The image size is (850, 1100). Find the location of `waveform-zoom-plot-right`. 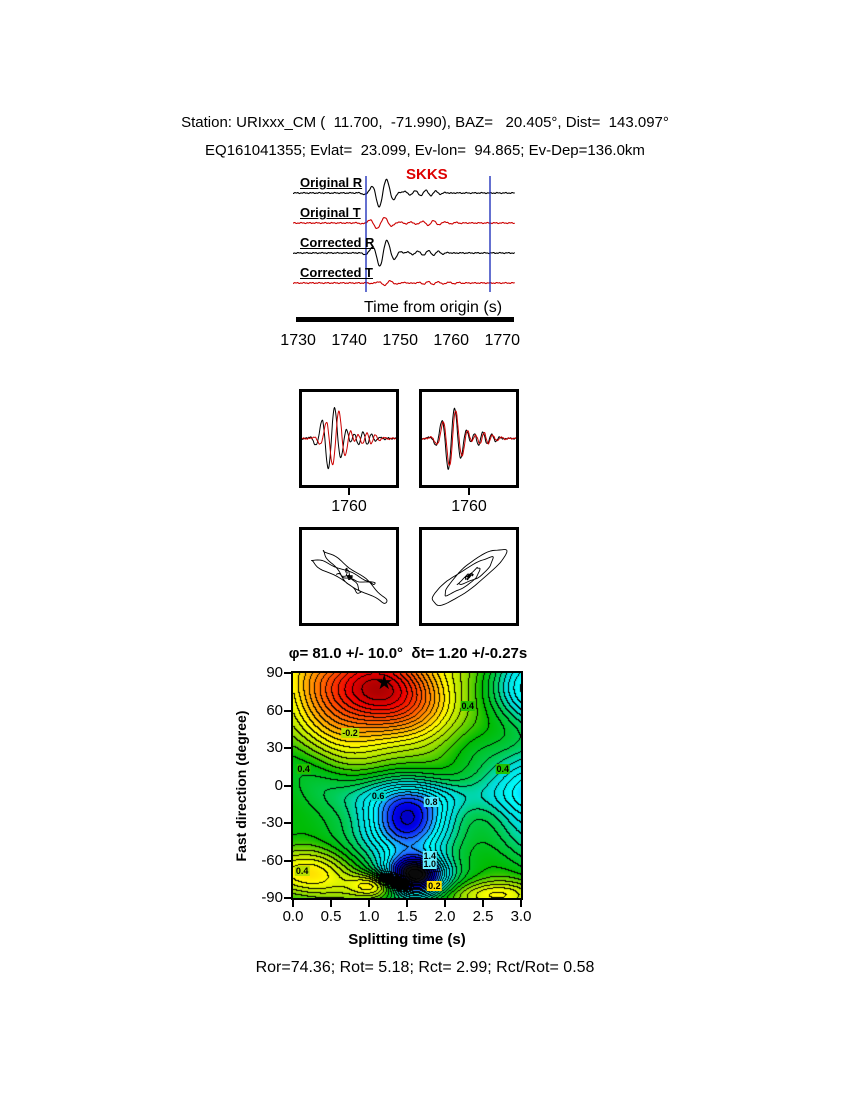

waveform-zoom-plot-right is located at coordinates (469, 438).